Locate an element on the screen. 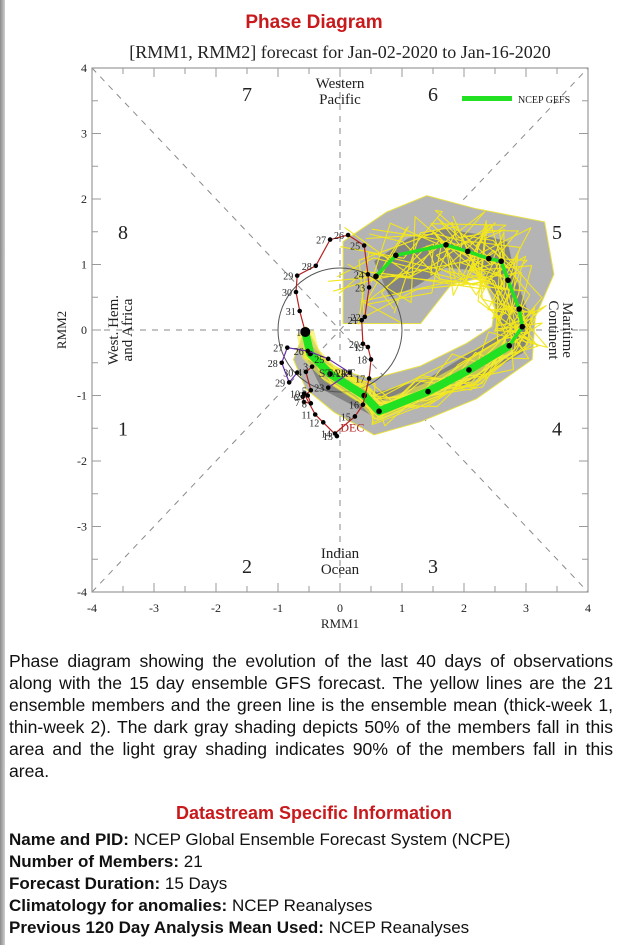  observed-december-point-label: 14 is located at coordinates (326, 434).